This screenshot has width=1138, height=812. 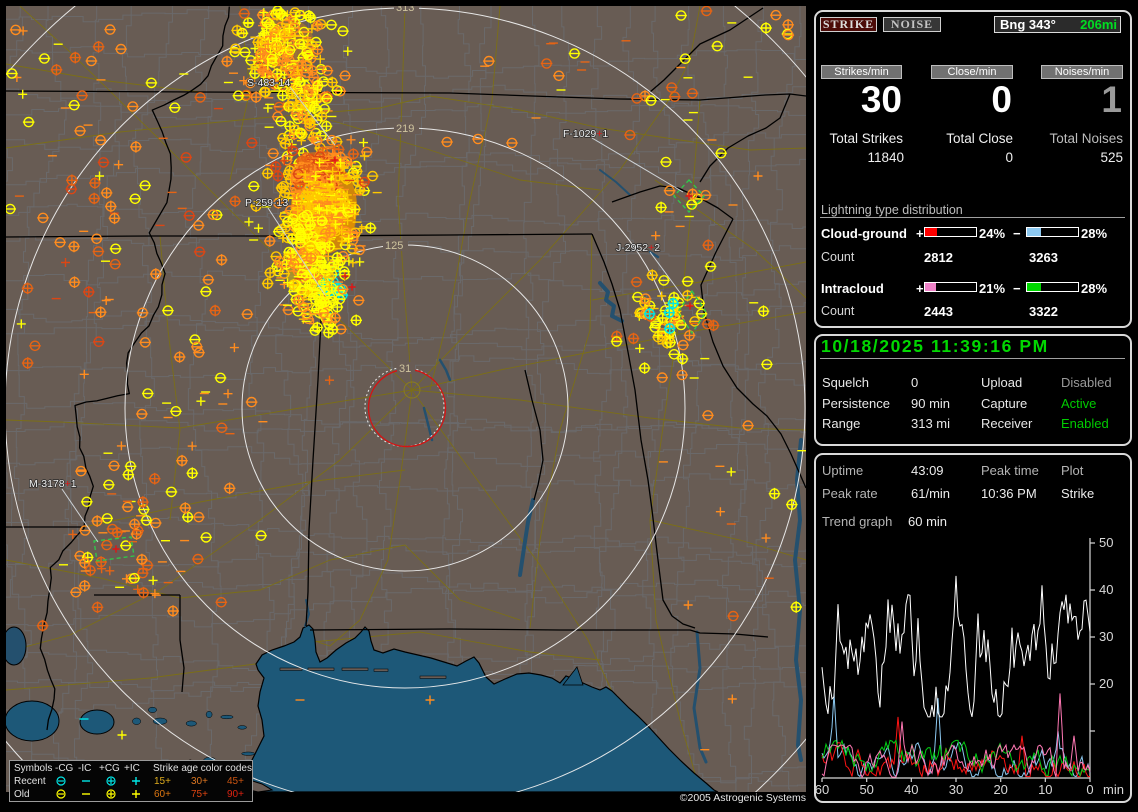 What do you see at coordinates (268, 83) in the screenshot?
I see `svg-text: S-483-14` at bounding box center [268, 83].